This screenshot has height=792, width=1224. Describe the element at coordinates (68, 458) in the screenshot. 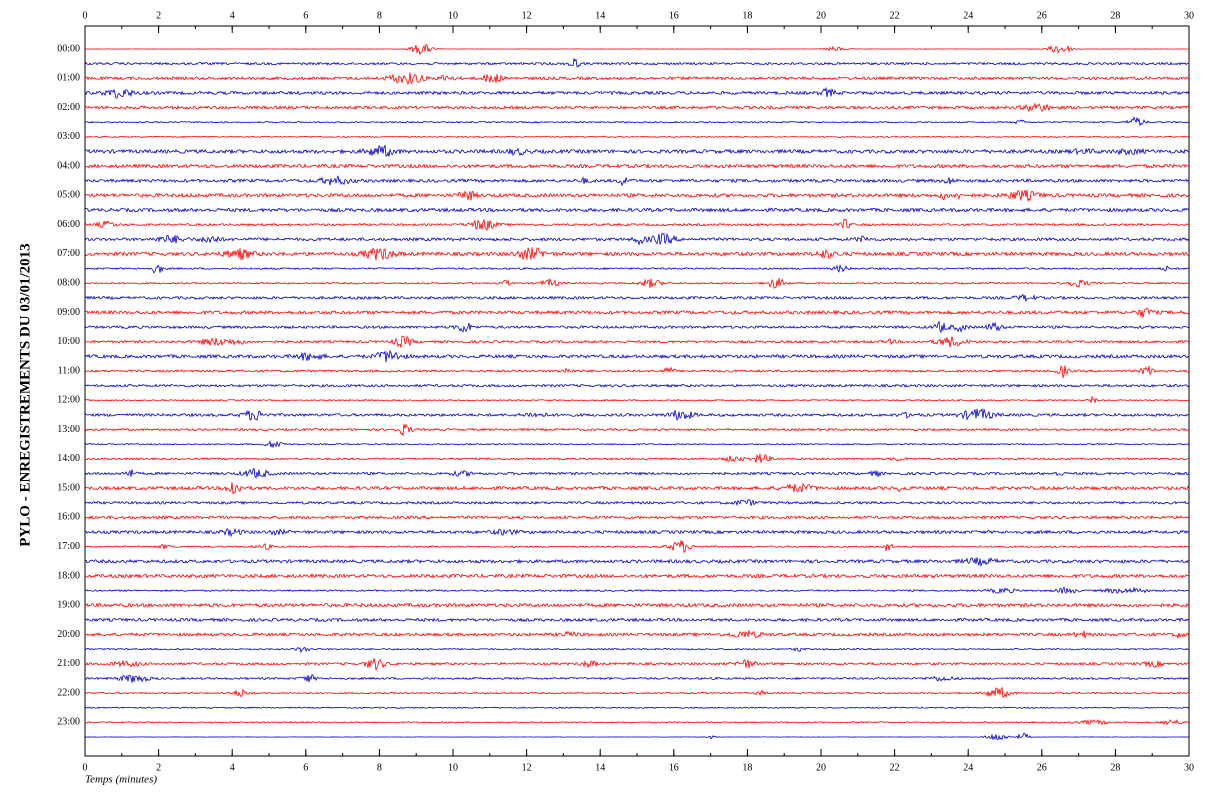

I see `row-label: 14:00` at that location.